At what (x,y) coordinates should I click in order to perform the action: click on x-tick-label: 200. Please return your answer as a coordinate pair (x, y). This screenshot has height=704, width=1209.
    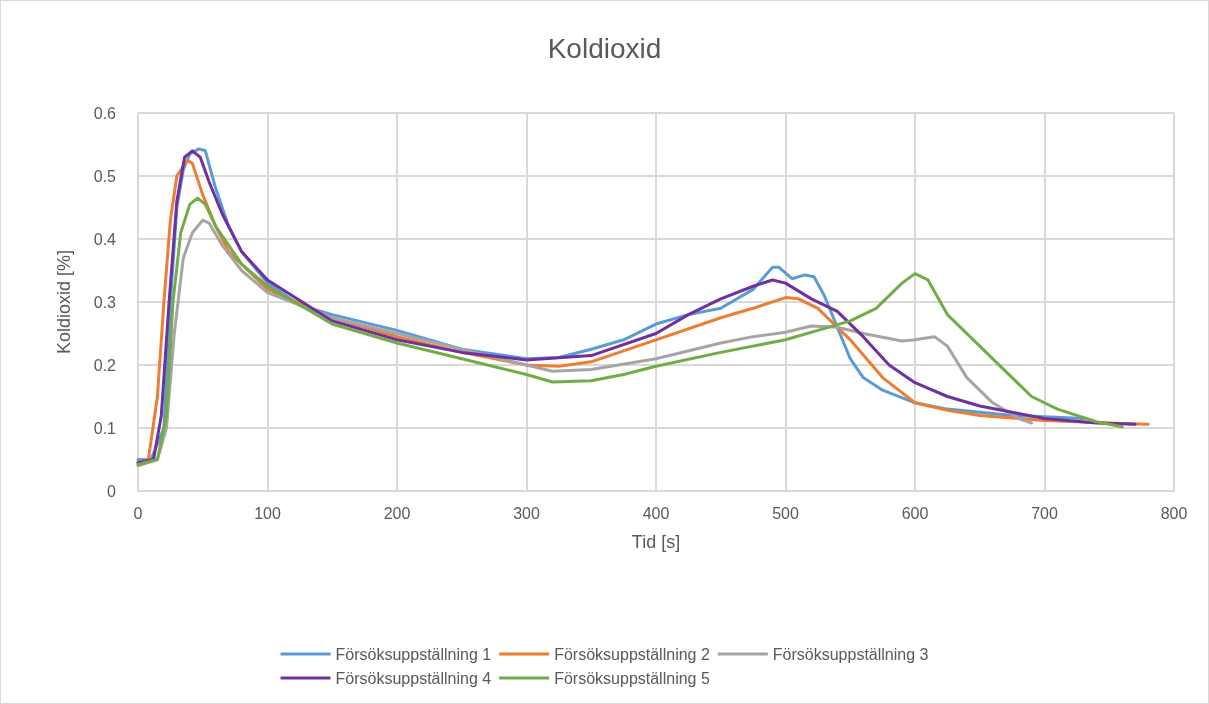
    Looking at the image, I should click on (397, 513).